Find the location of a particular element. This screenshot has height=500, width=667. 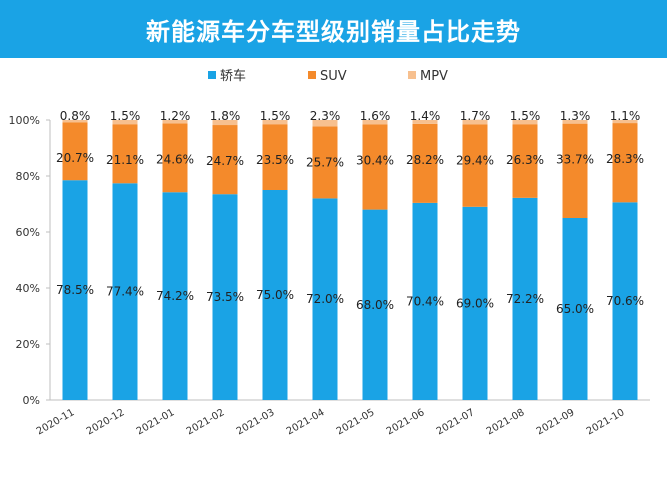

x-tick-label: 2020-11 is located at coordinates (56, 422).